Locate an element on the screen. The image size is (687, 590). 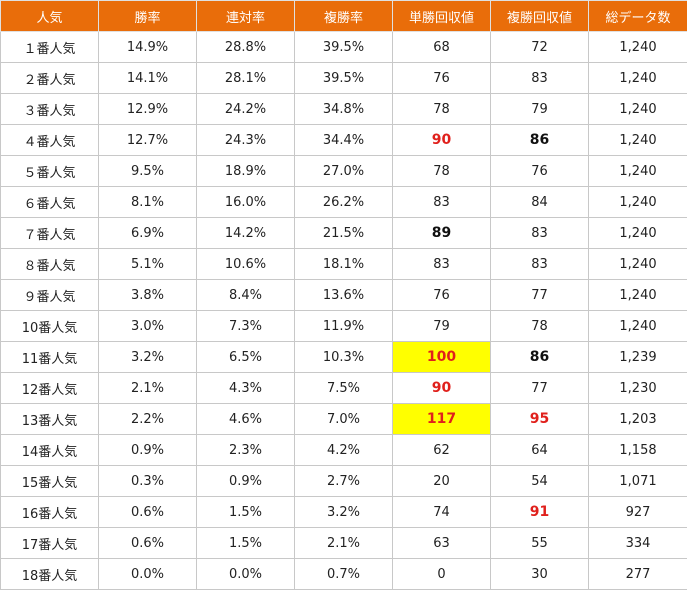
table-row: ４番人気 12.7% 24.3% 34.4% 90 86 1,240 is located at coordinates (343, 140).